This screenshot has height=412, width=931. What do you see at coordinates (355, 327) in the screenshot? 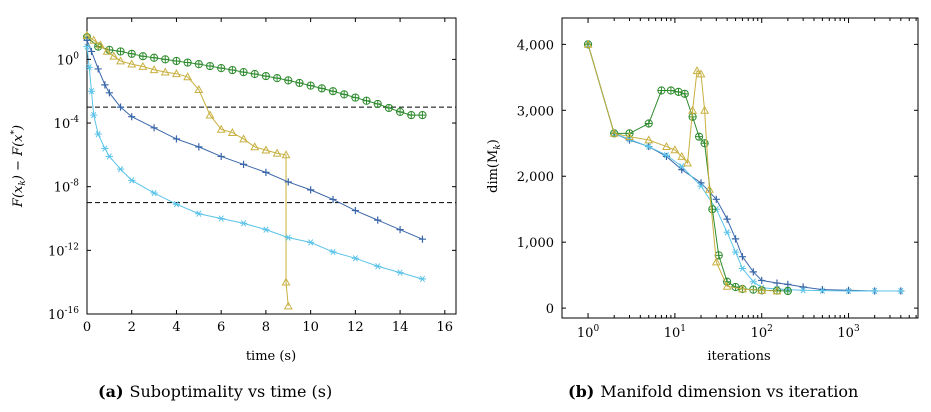
I see `x-tick-label: 12` at bounding box center [355, 327].